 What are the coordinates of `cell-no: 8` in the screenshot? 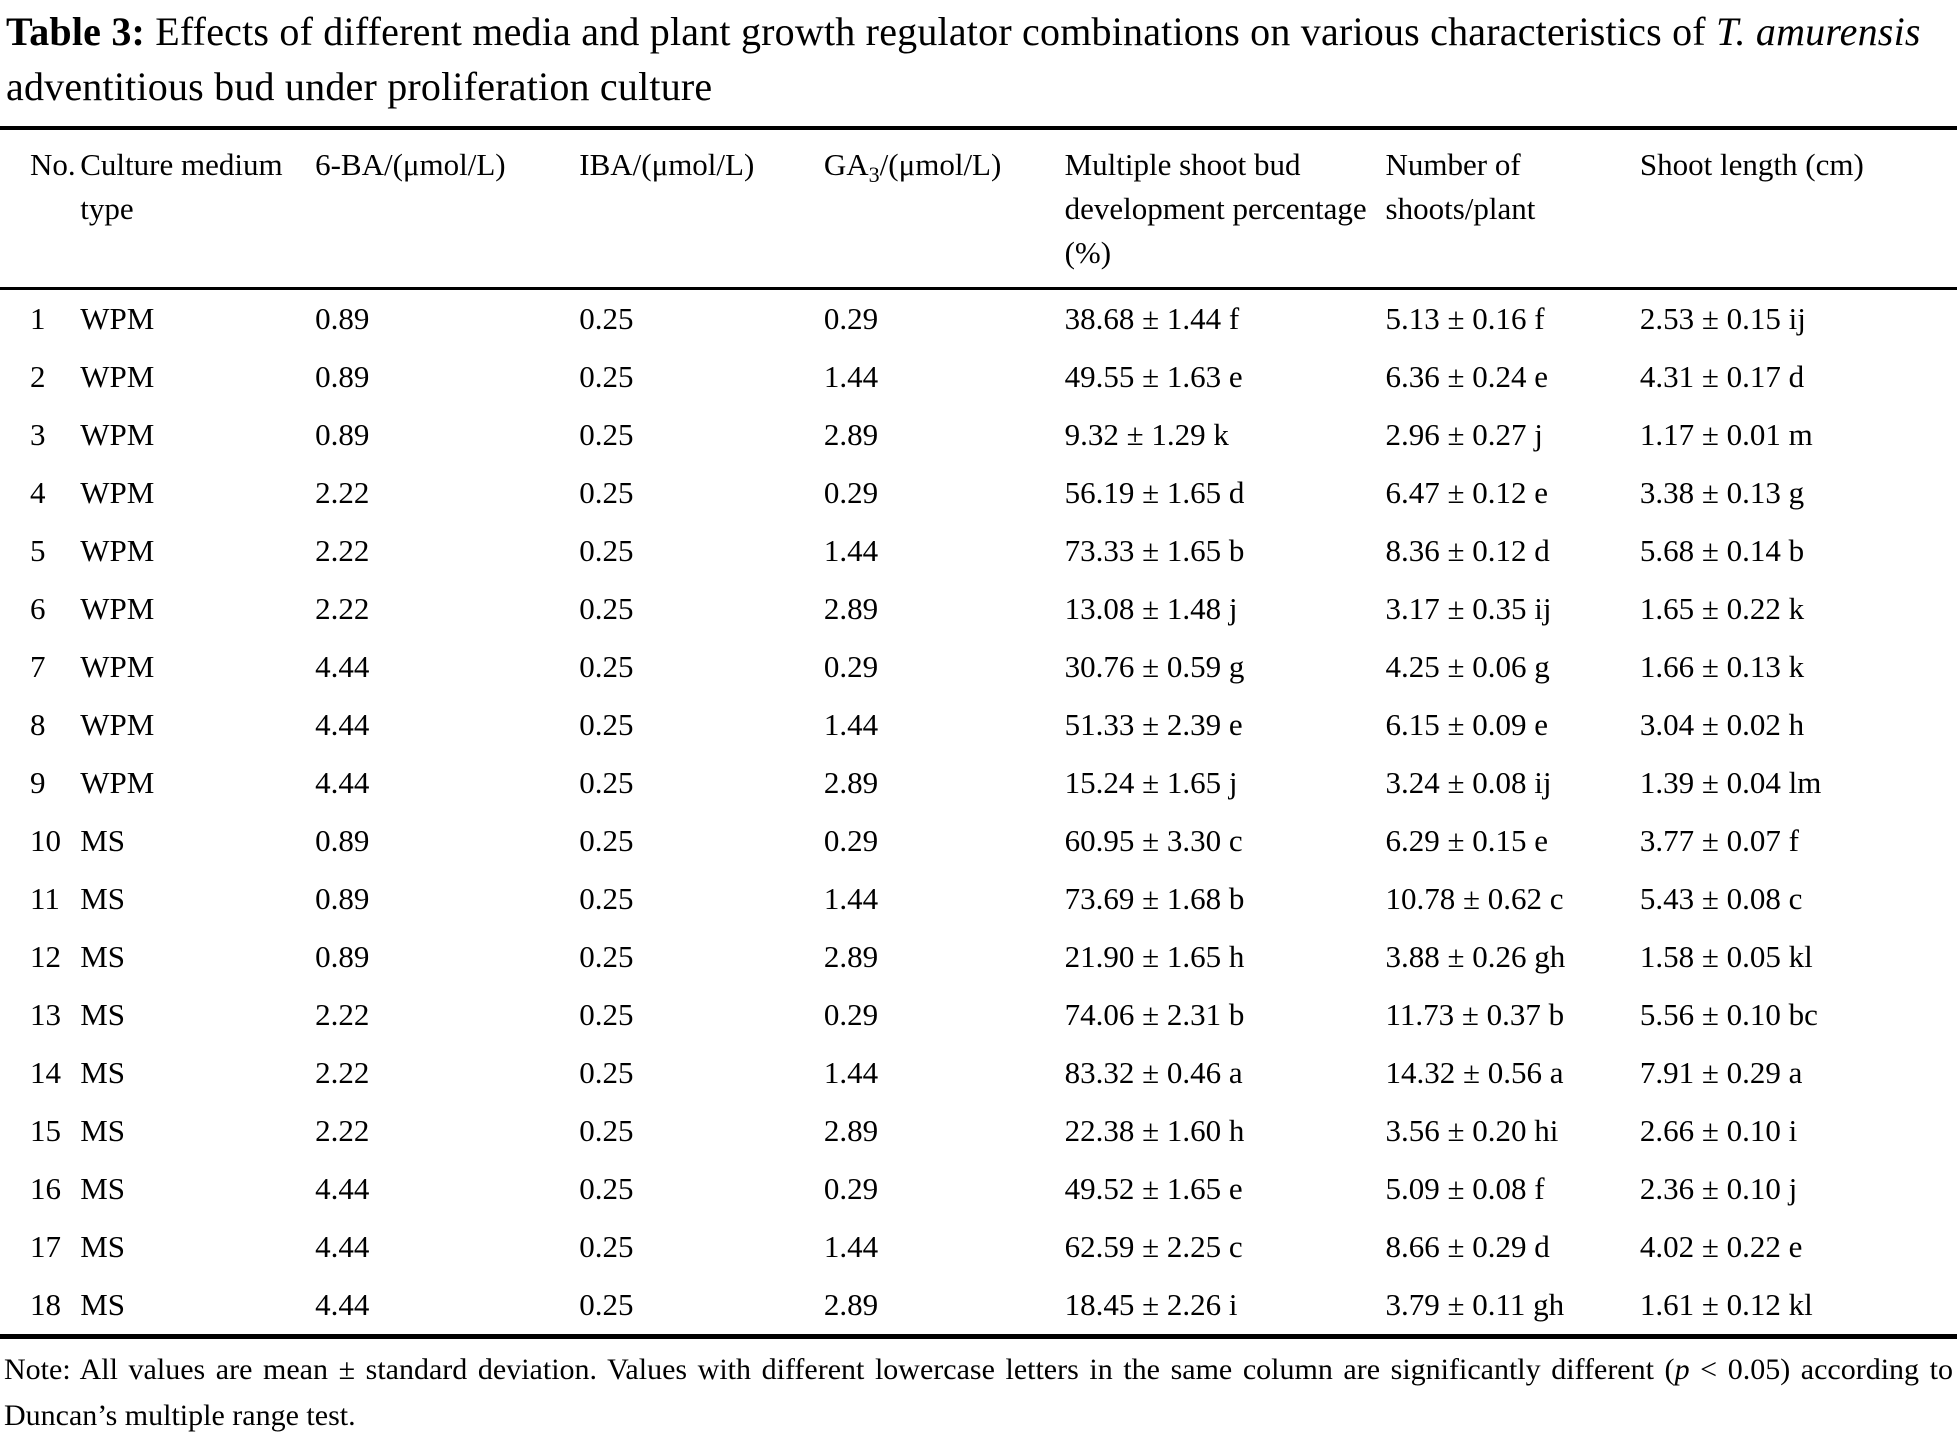 It's located at (38, 724).